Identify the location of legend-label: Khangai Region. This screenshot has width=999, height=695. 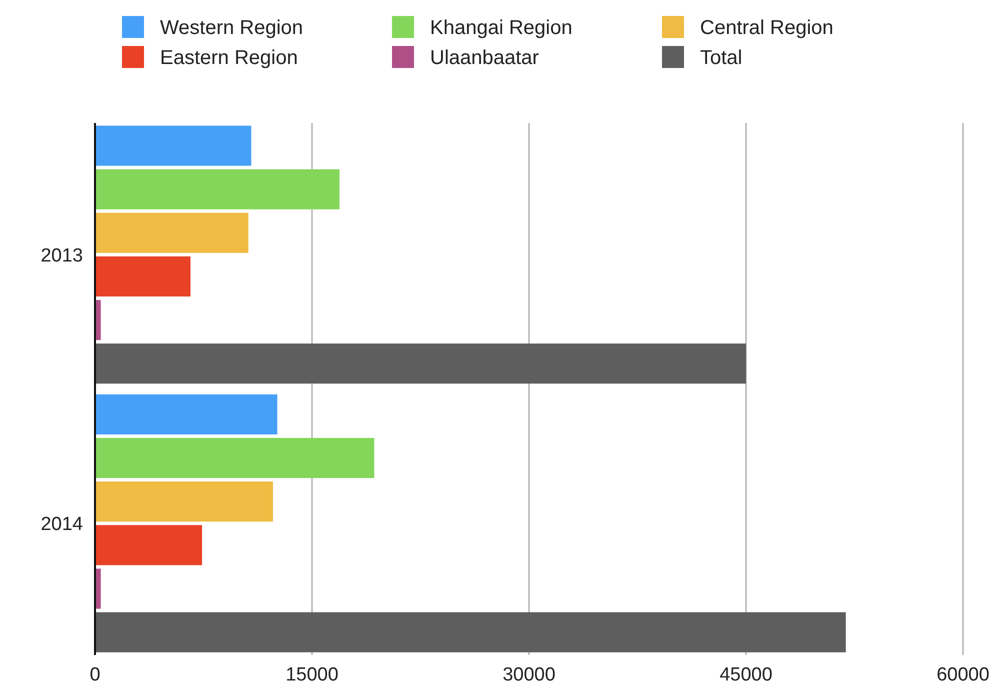
(501, 28).